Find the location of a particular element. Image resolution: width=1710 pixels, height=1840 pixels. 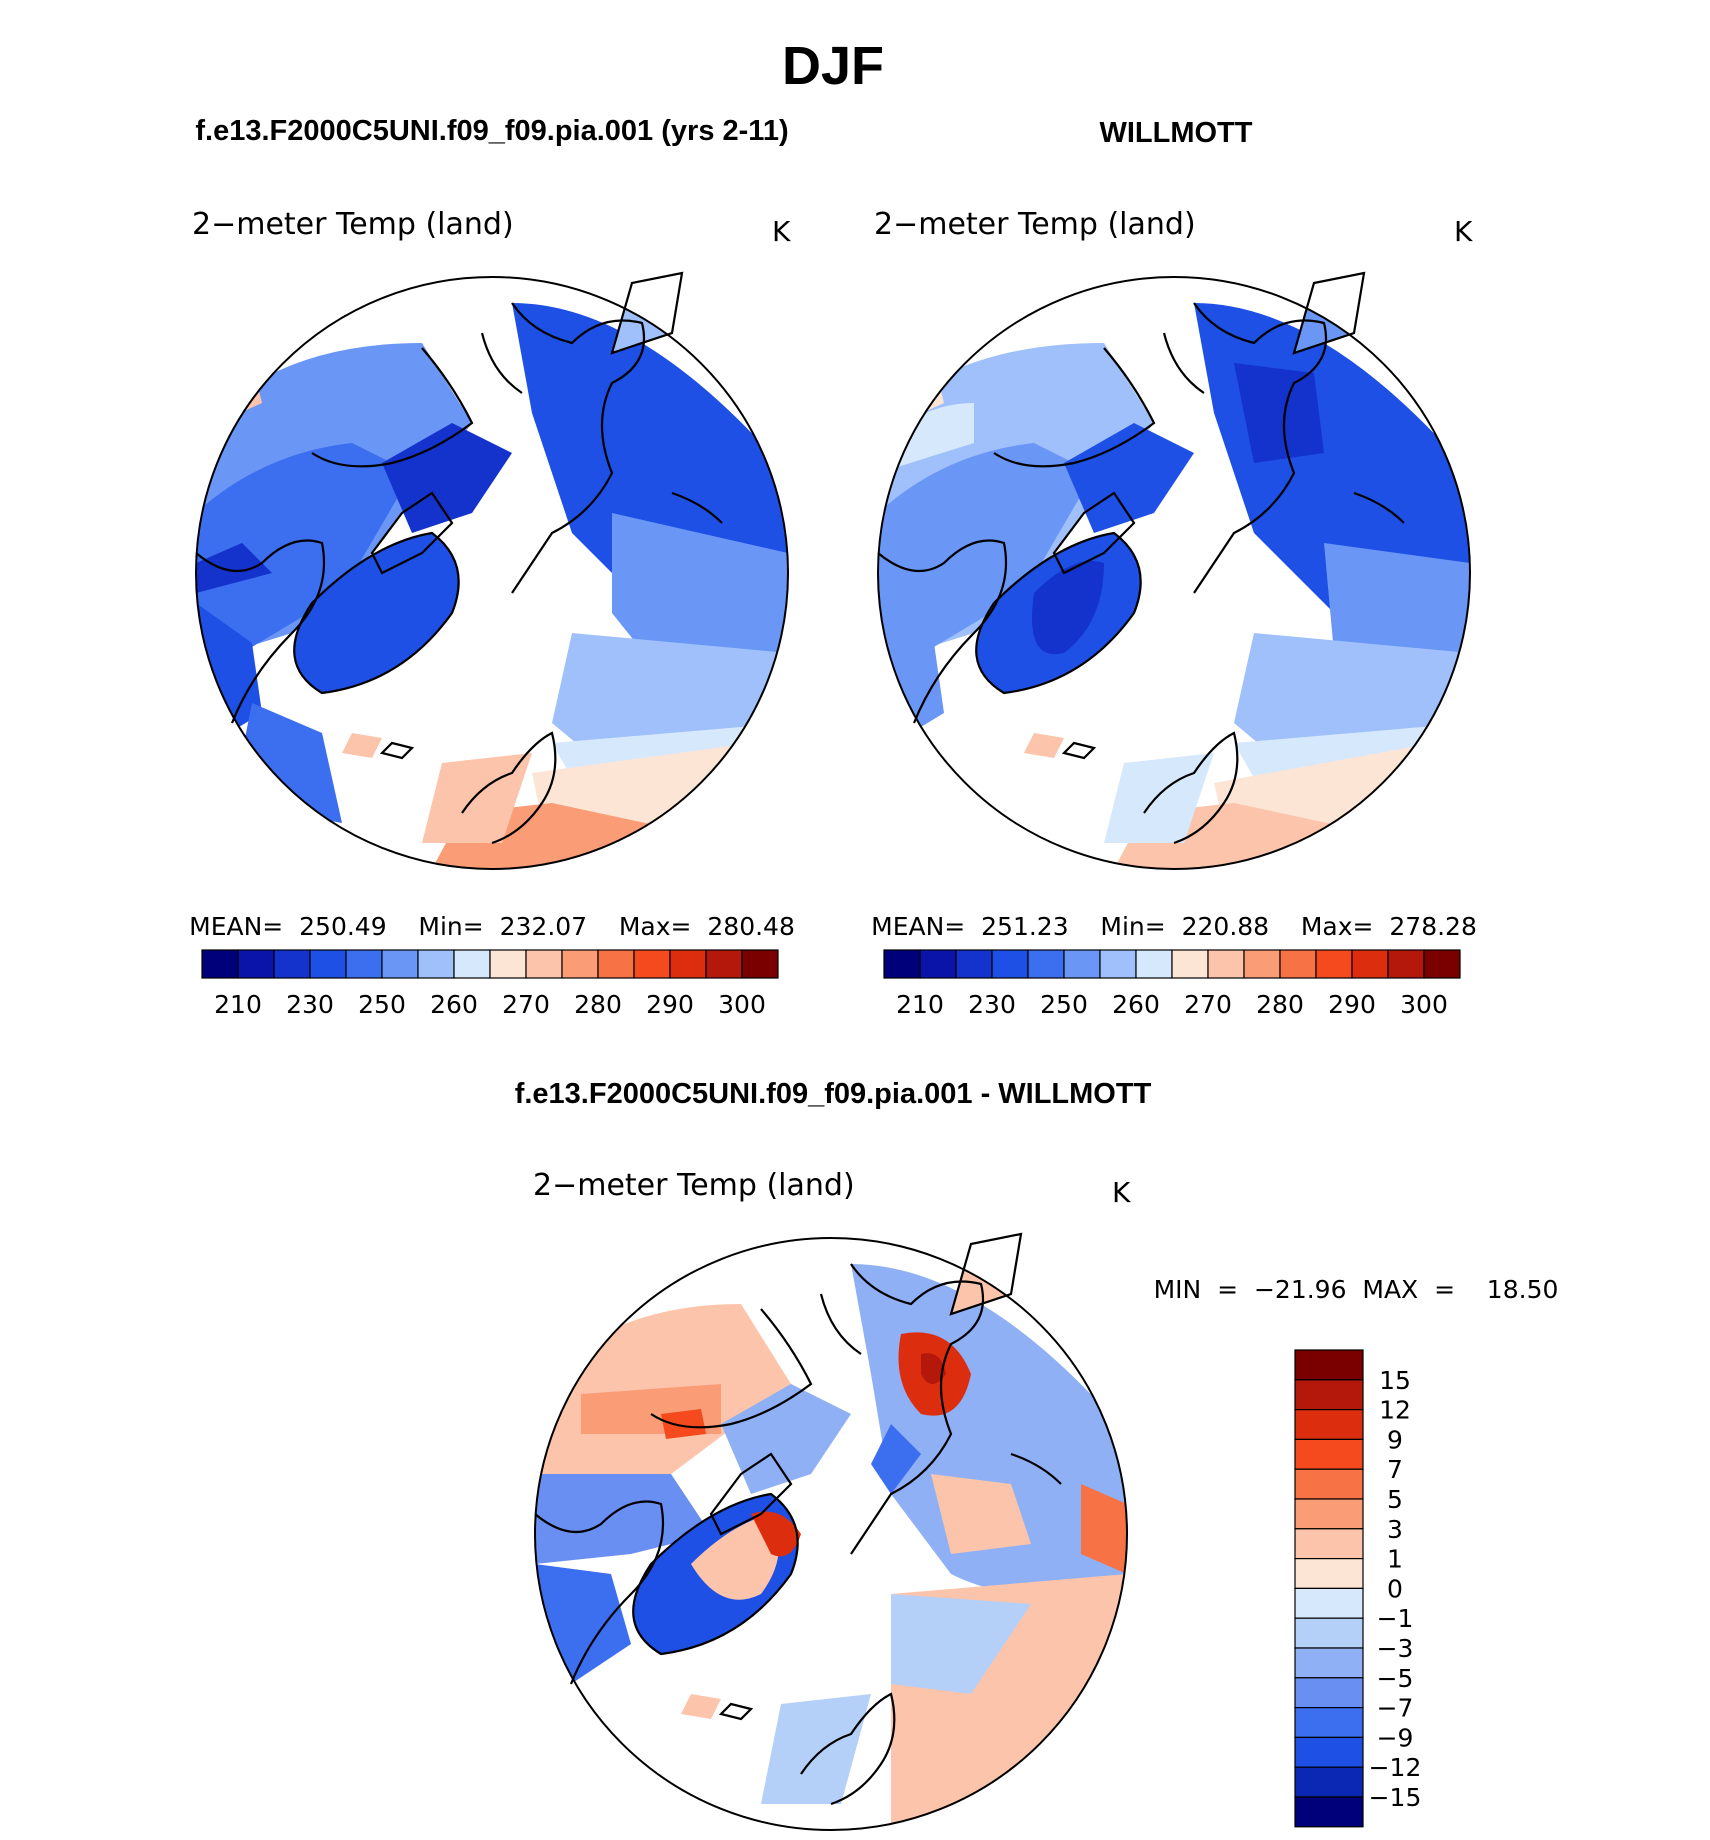

colorbar-vertical is located at coordinates (1329, 1588).